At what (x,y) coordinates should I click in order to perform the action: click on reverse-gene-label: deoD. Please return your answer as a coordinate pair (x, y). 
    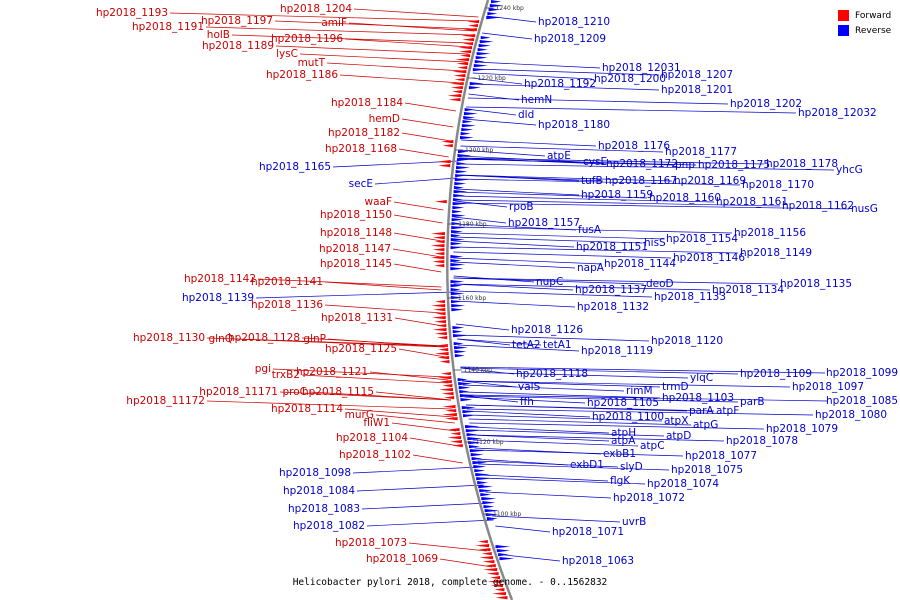
    Looking at the image, I should click on (660, 284).